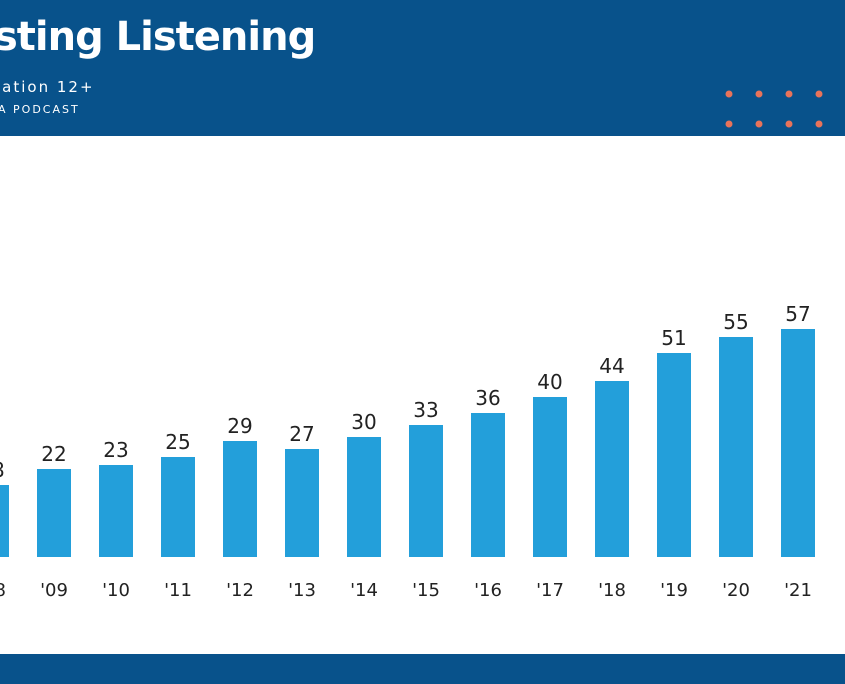 The image size is (845, 684). Describe the element at coordinates (550, 590) in the screenshot. I see `x-tick-label: '17` at that location.